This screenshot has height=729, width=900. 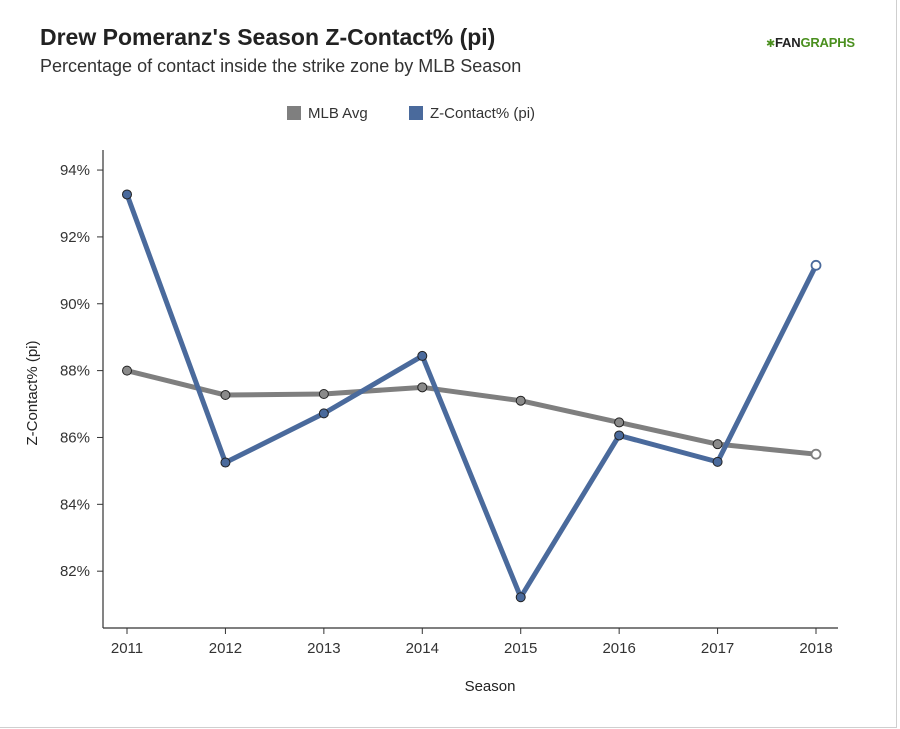 What do you see at coordinates (338, 113) in the screenshot?
I see `legend-label-mlb-avg: MLB Avg` at bounding box center [338, 113].